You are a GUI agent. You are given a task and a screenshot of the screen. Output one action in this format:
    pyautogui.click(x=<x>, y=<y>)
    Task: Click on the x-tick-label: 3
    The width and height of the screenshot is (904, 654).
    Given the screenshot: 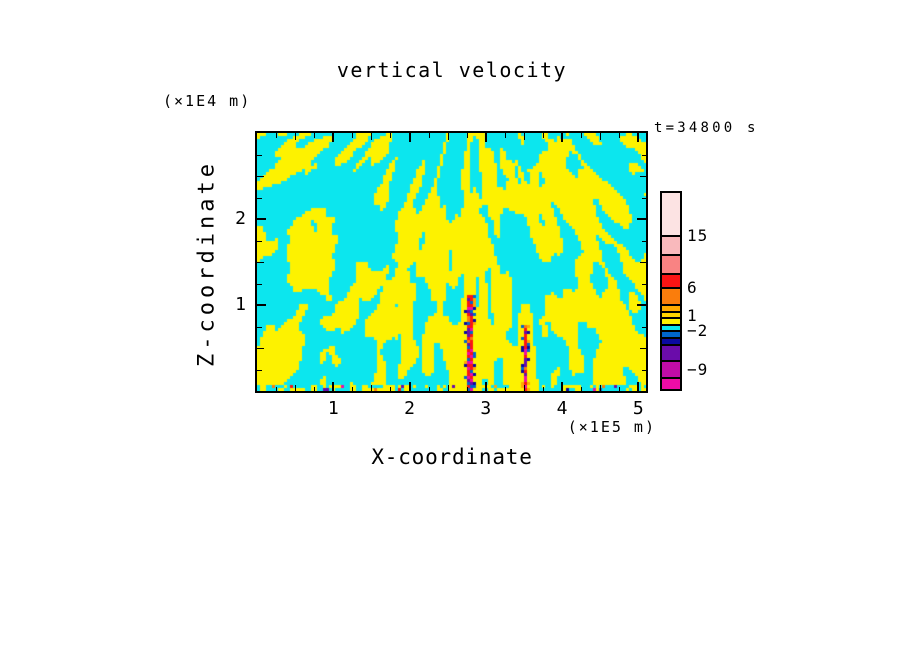 What is the action you would take?
    pyautogui.click(x=486, y=408)
    